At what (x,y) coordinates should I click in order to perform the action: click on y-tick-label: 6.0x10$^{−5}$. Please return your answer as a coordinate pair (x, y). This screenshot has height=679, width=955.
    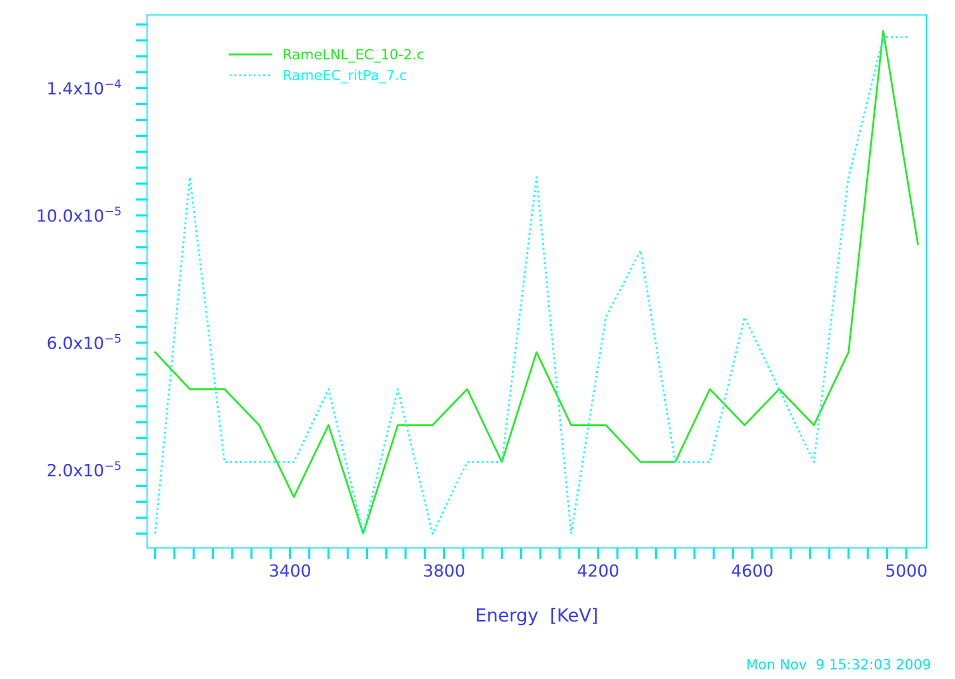
    Looking at the image, I should click on (84, 342).